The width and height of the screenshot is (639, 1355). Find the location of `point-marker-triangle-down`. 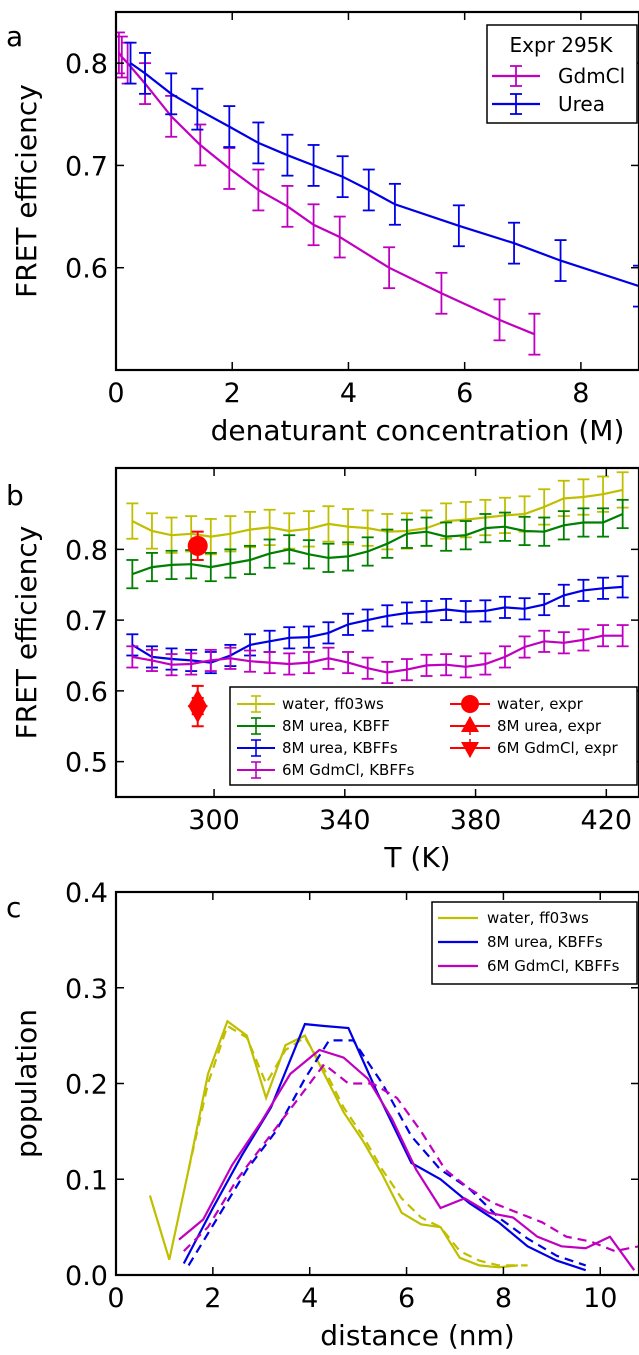

point-marker-triangle-down is located at coordinates (197, 714).